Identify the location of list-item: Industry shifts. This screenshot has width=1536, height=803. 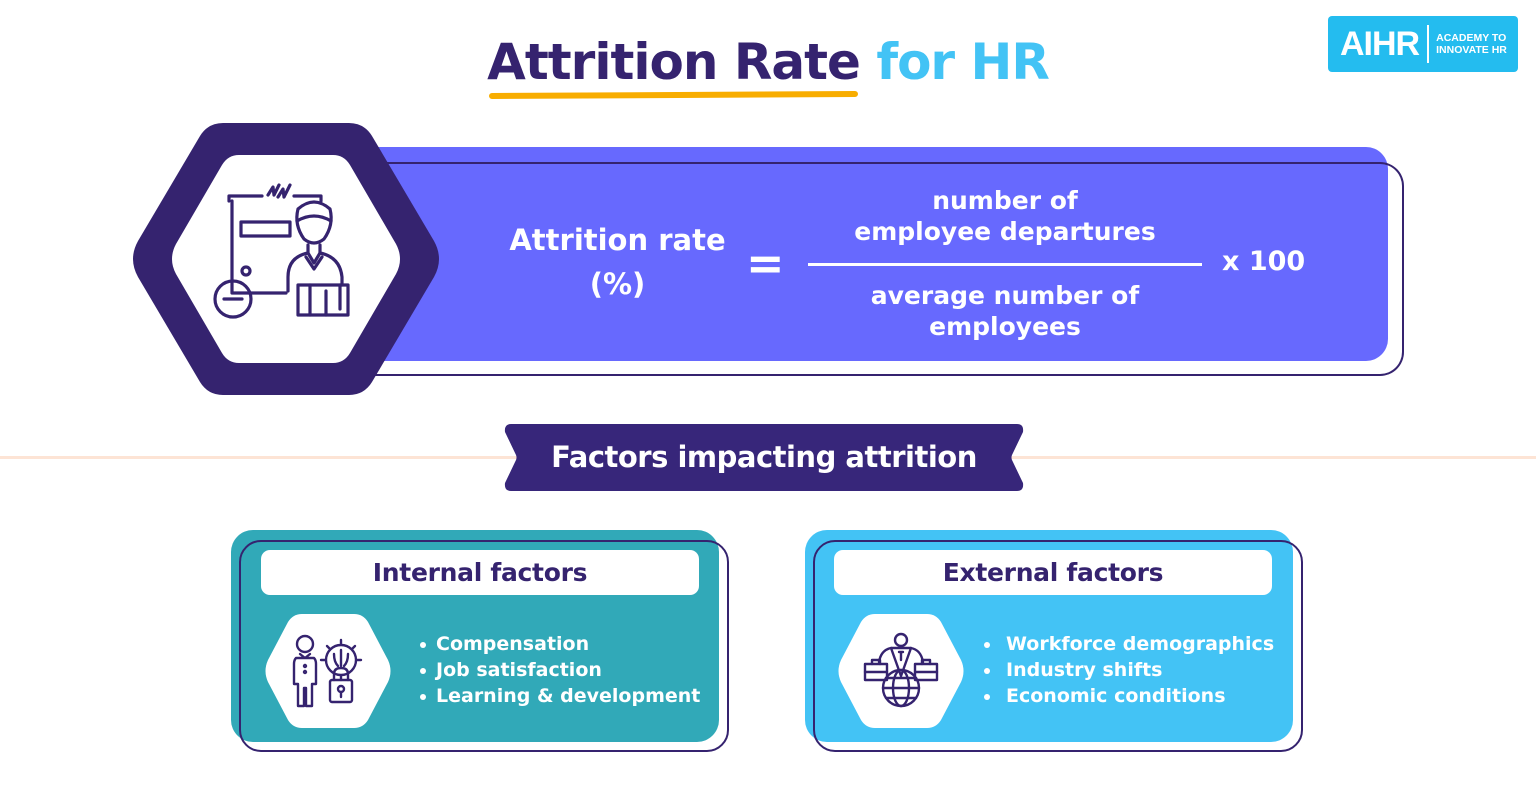
(1128, 670).